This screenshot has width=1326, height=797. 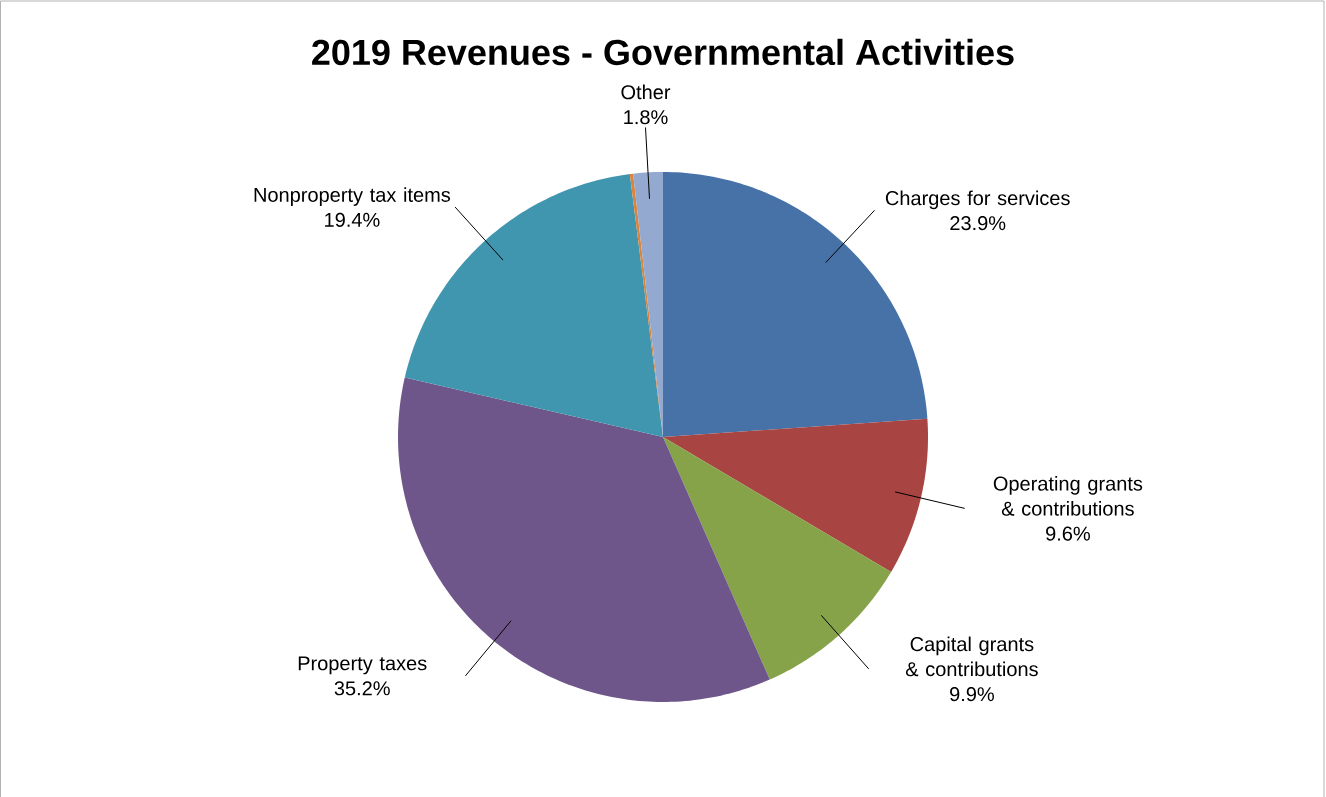 I want to click on slice-label: Nonproperty tax items, so click(x=352, y=196).